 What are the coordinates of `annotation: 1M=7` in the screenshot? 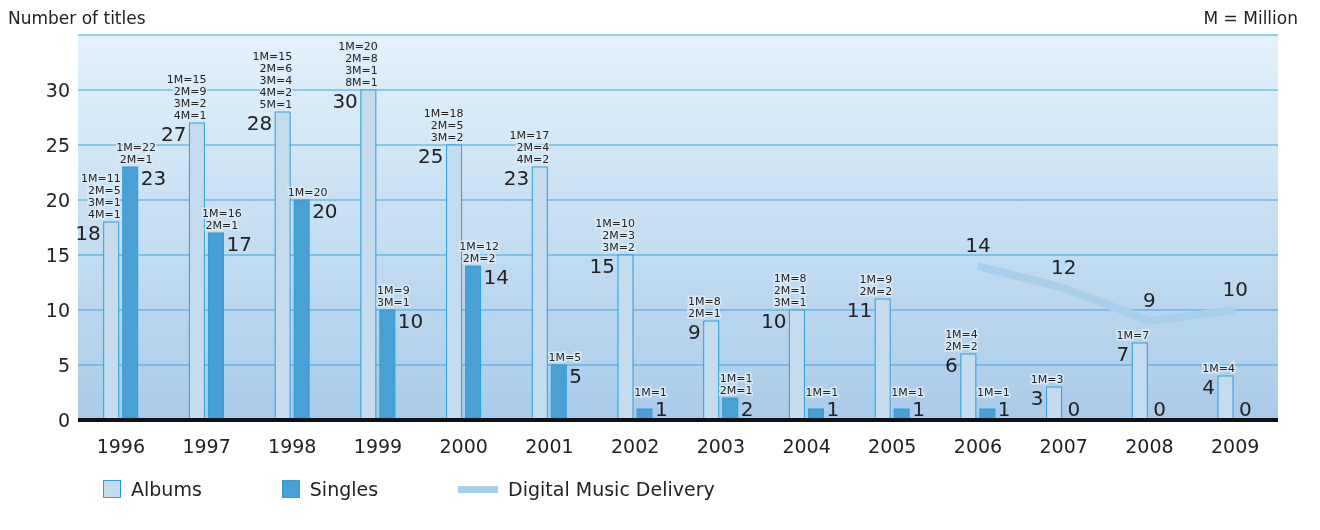 It's located at (1133, 335).